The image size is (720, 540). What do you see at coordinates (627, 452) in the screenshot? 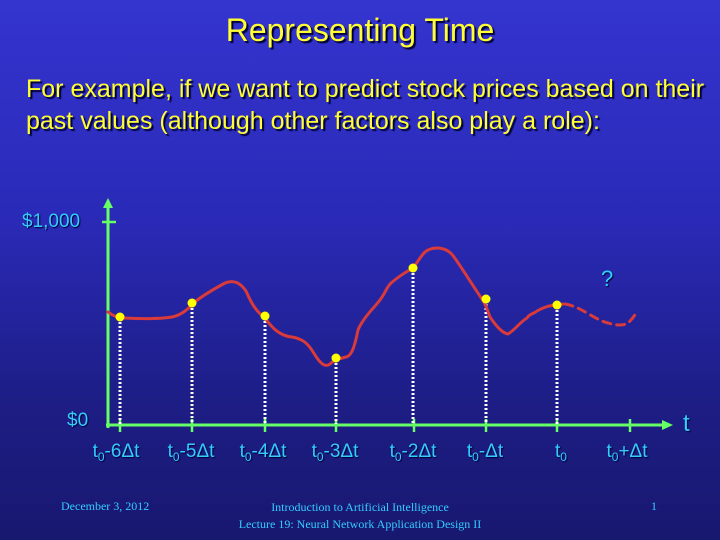
I see `x-tick-label: t0+Δt` at bounding box center [627, 452].